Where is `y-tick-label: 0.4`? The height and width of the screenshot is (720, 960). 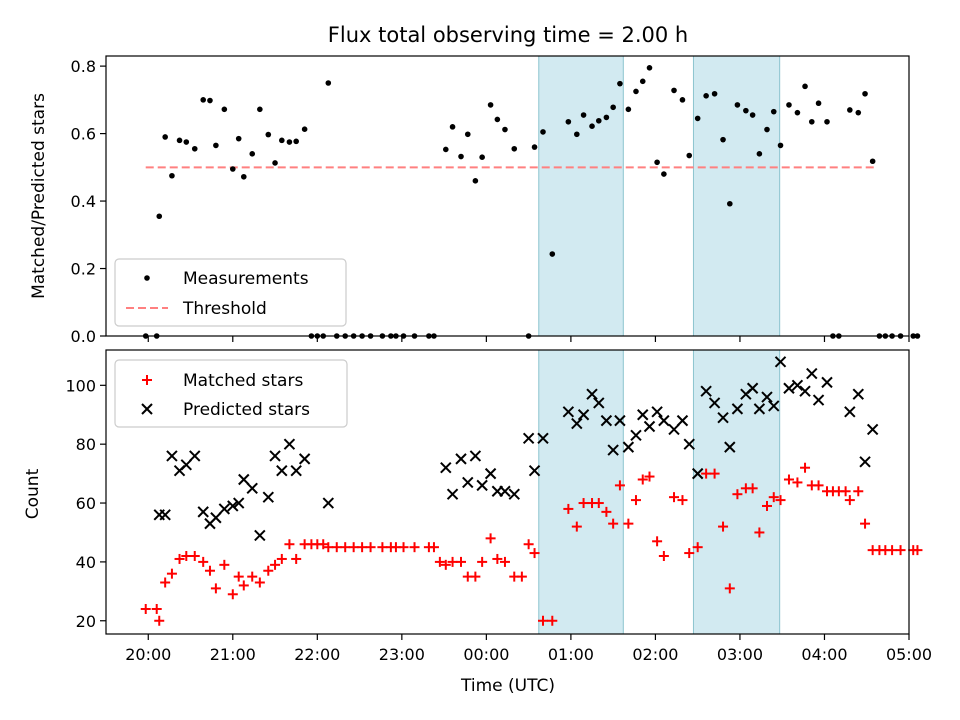
y-tick-label: 0.4 is located at coordinates (83, 201).